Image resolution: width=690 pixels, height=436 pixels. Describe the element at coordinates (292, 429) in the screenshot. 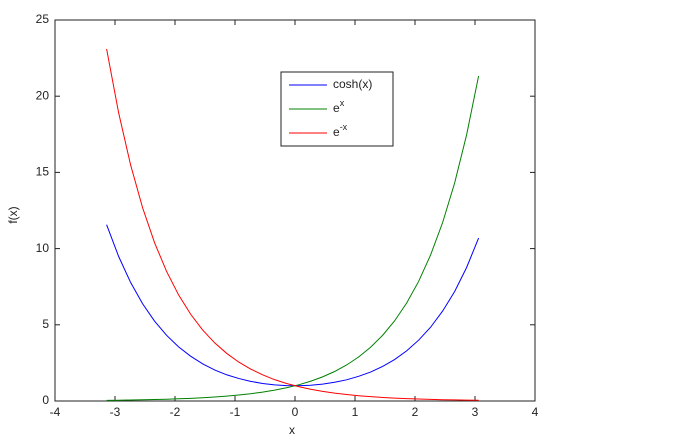

I see `x-axis-label: x` at that location.